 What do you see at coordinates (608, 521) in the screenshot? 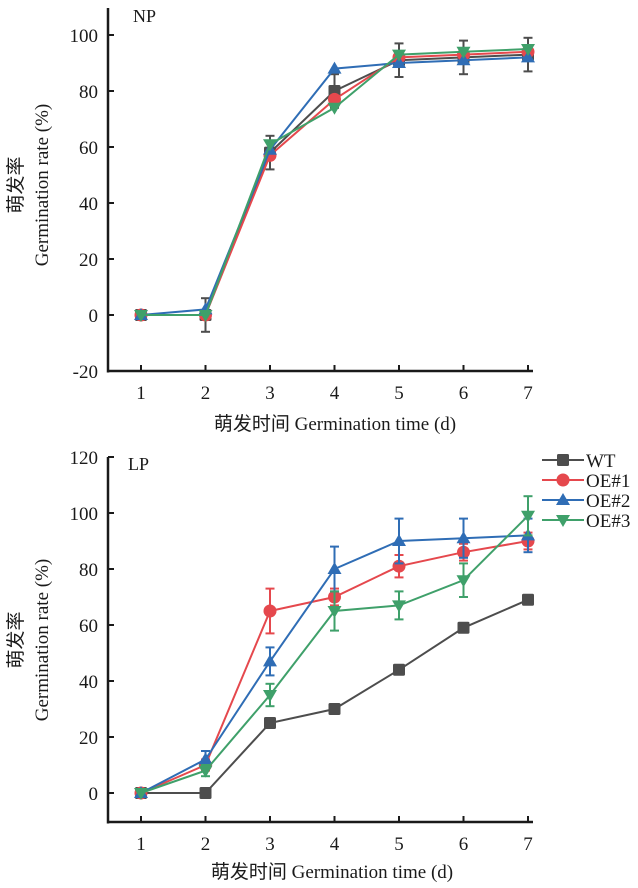
I see `legend-label: OE#3` at bounding box center [608, 521].